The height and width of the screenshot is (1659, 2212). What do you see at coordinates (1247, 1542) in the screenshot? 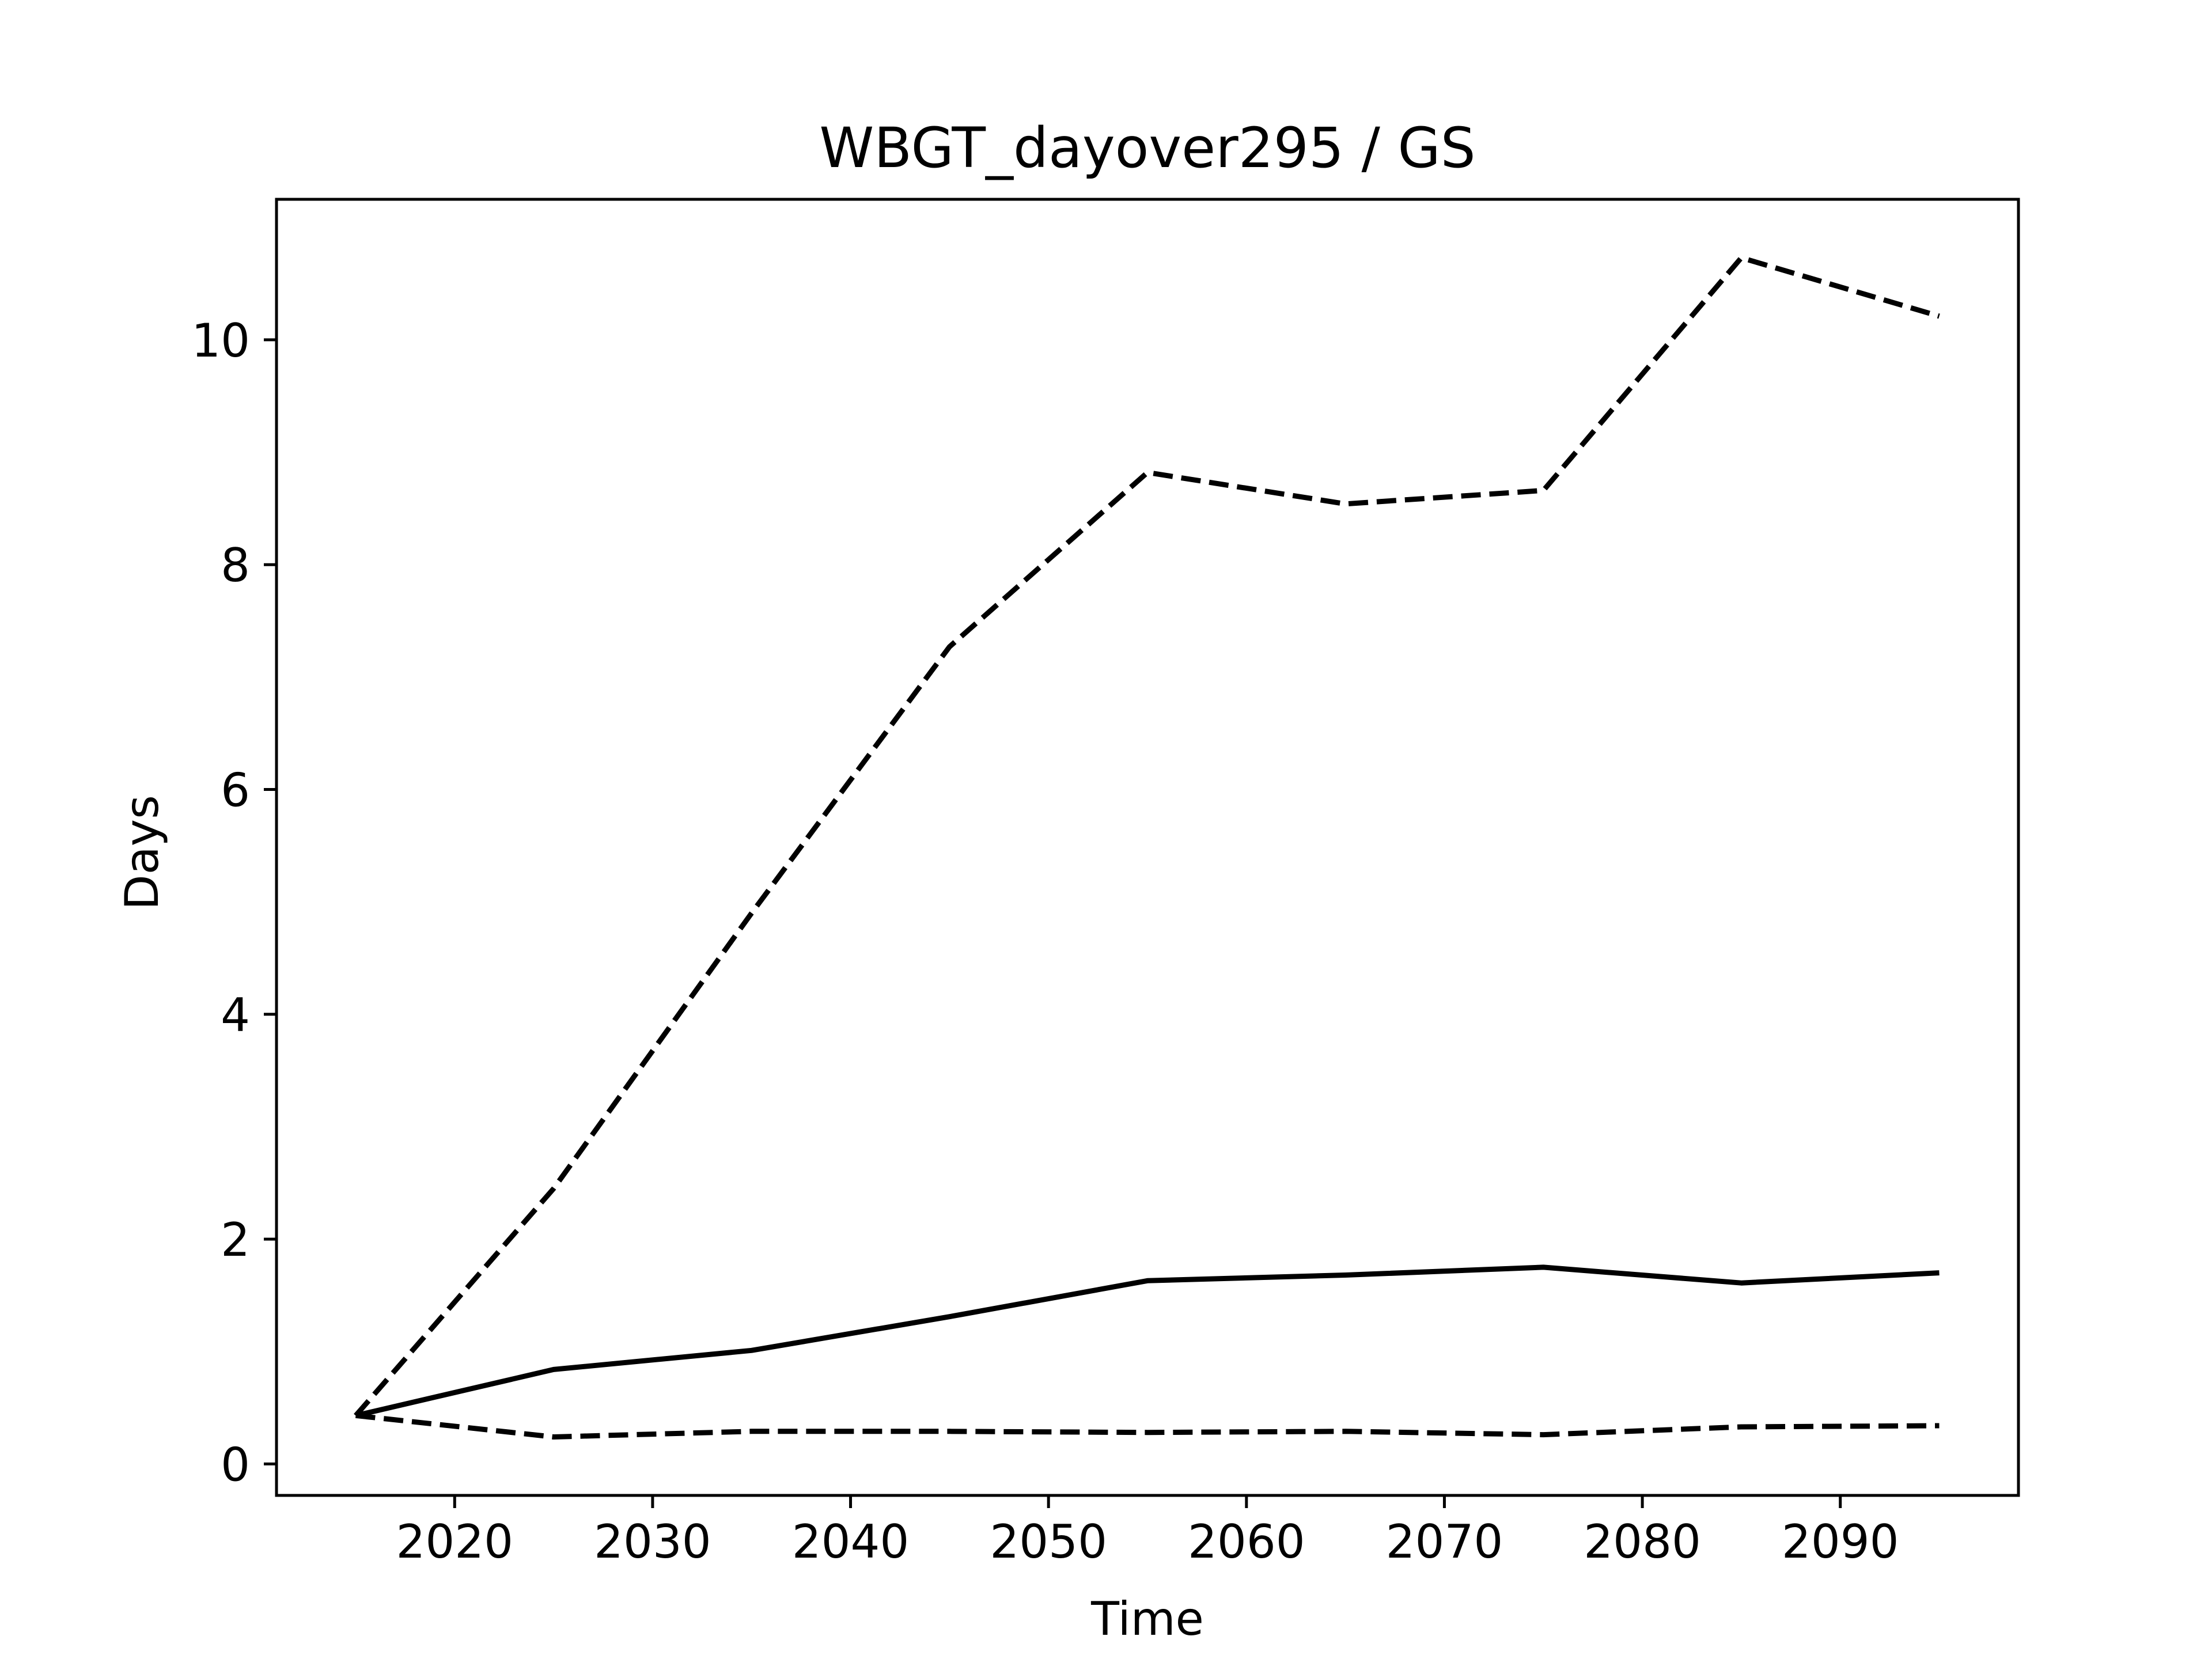
I see `x-tick-label: 2060` at bounding box center [1247, 1542].